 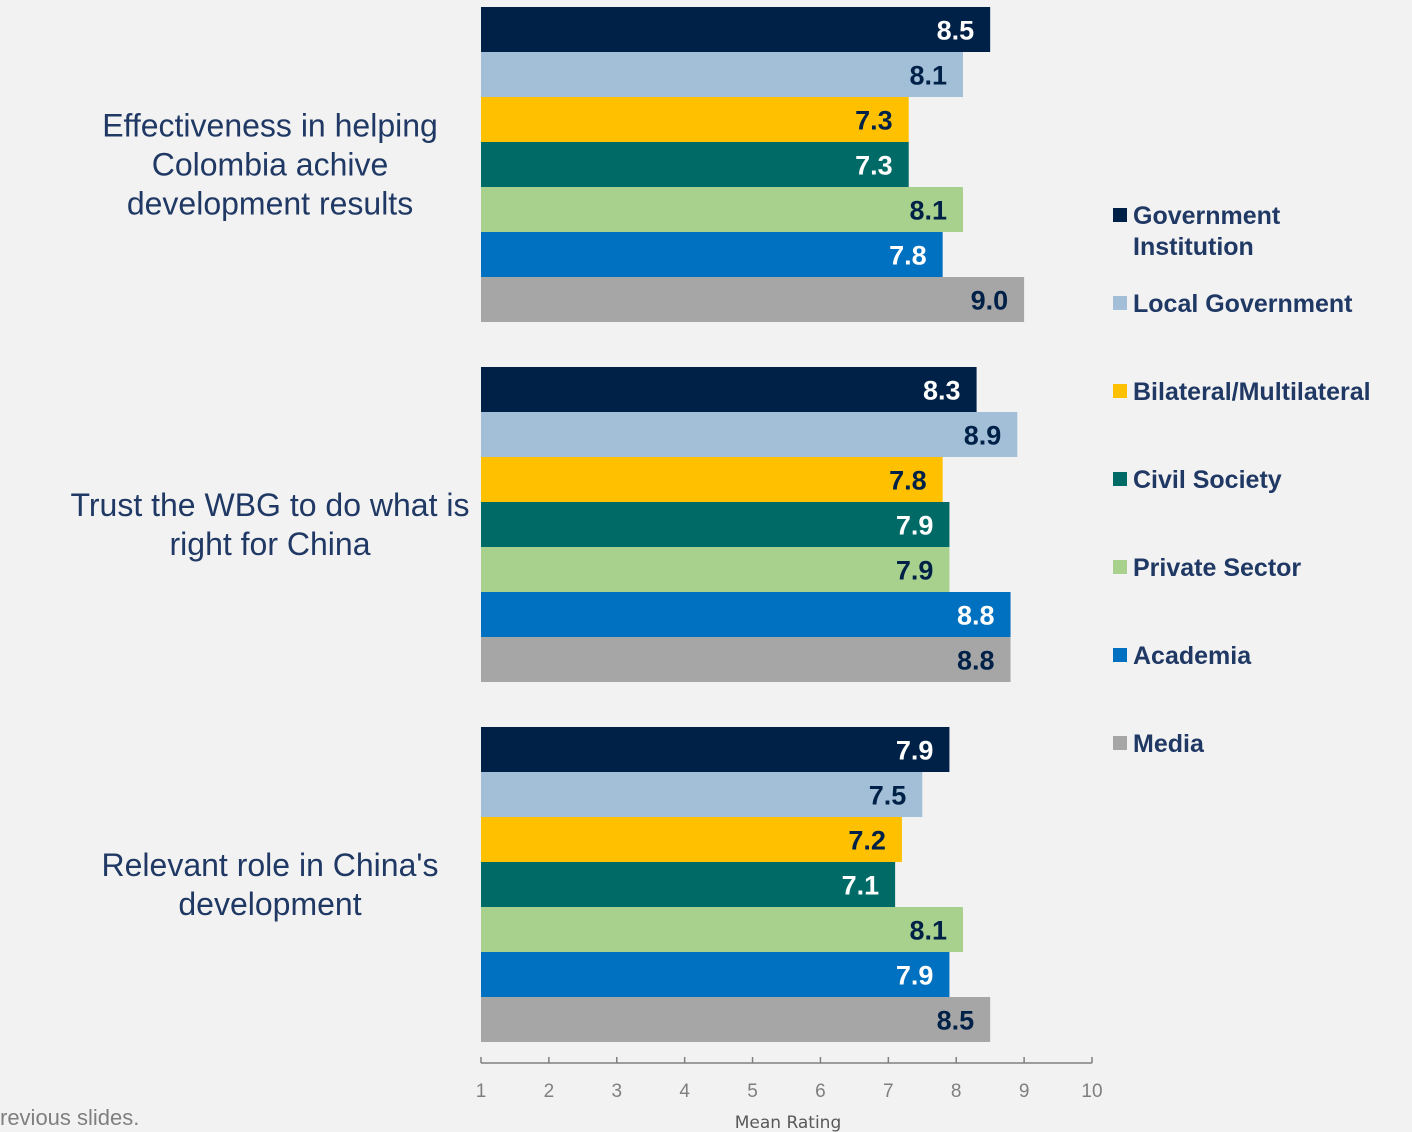 I want to click on x-tick-label: 5, so click(x=752, y=1091).